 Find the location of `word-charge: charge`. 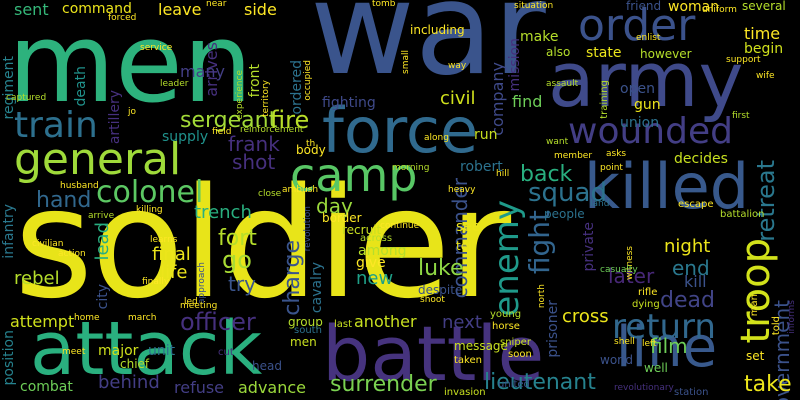

word-charge: charge is located at coordinates (292, 278).